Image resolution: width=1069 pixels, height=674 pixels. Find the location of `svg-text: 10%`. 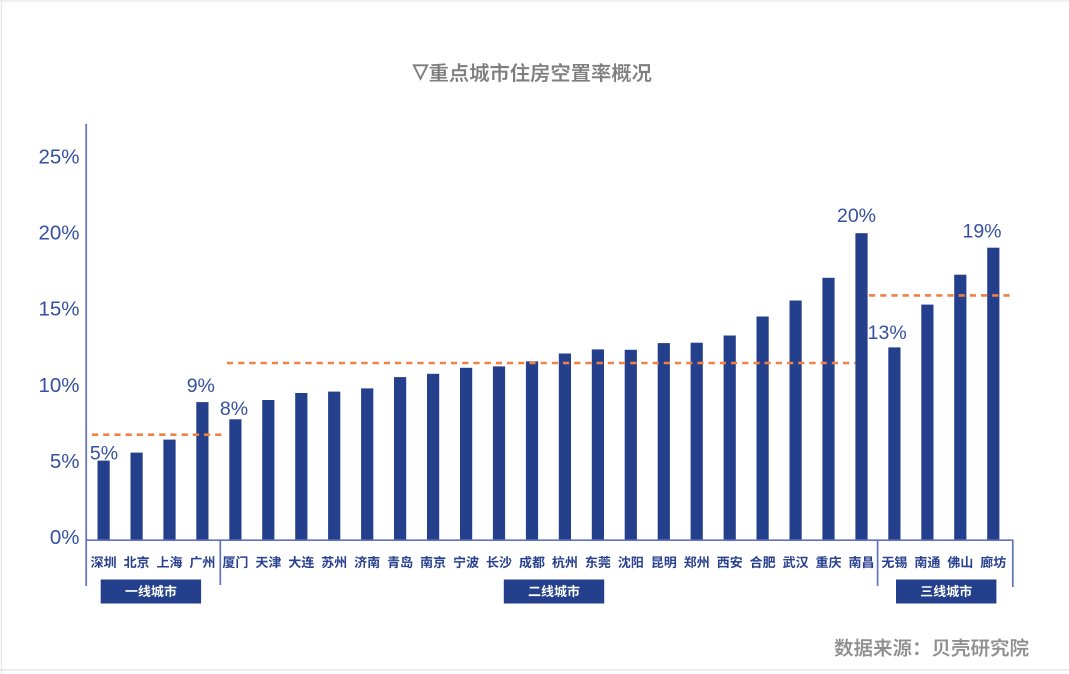

svg-text: 10% is located at coordinates (58, 385).